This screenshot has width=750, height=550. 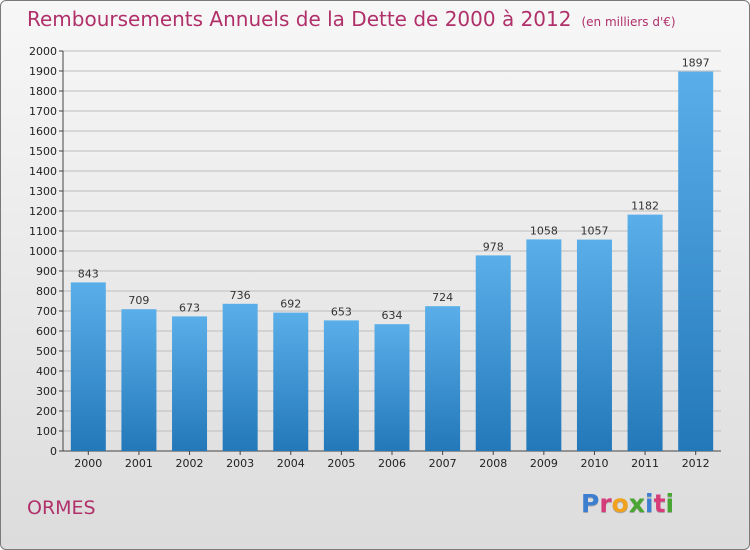 I want to click on y-tick-label: 0, so click(x=53, y=451).